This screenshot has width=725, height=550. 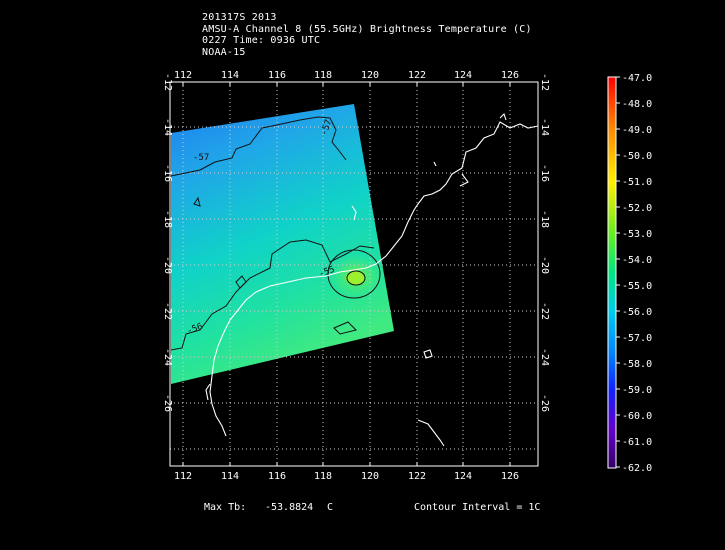 What do you see at coordinates (618, 272) in the screenshot?
I see `color-bar-ticks` at bounding box center [618, 272].